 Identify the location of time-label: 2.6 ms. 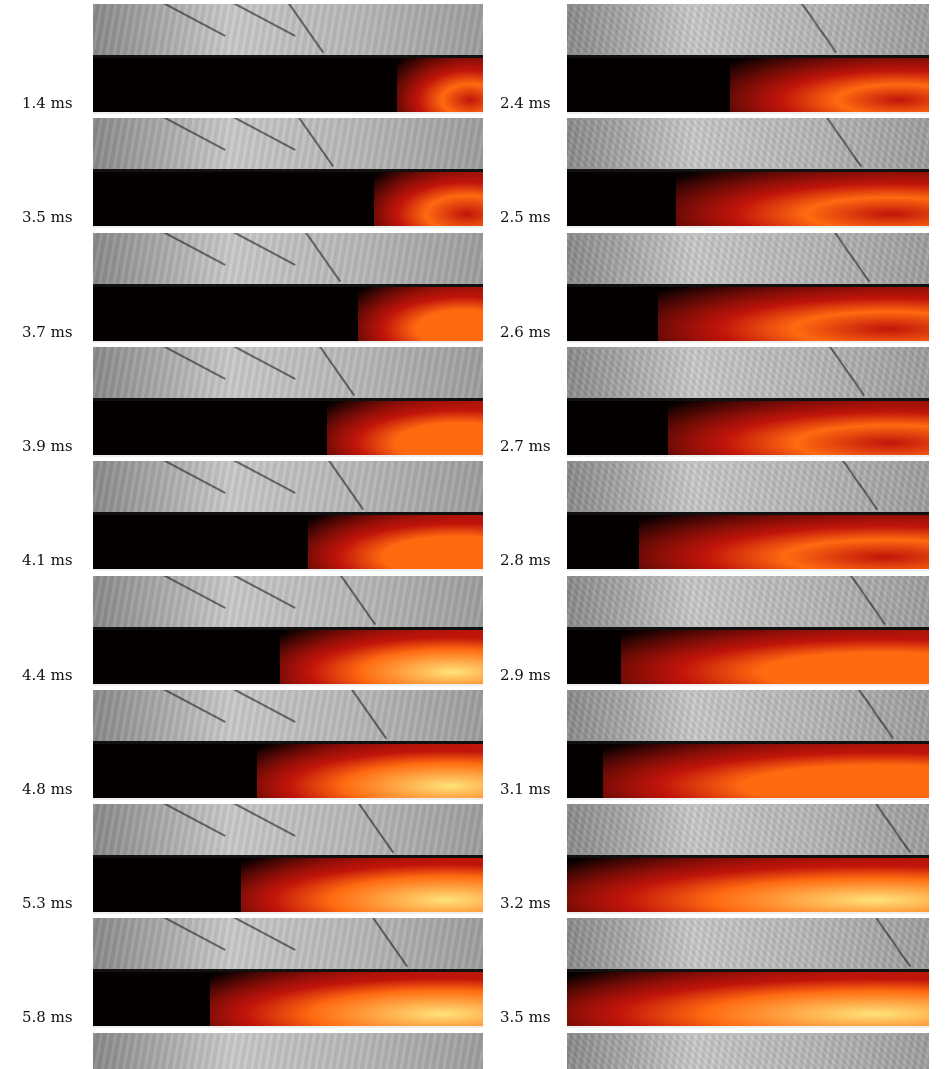
(525, 331).